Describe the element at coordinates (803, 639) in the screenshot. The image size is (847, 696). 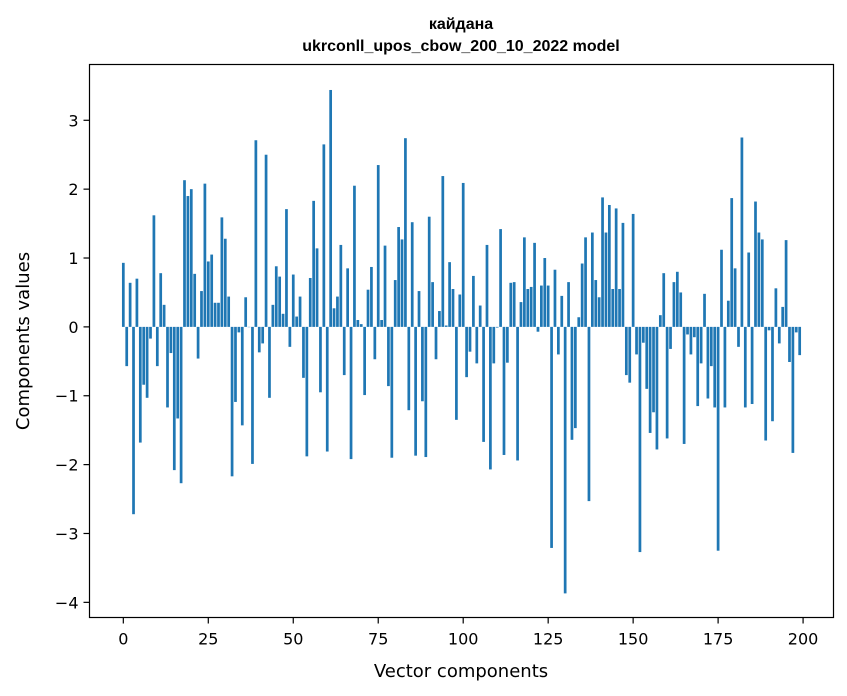
I see `x-tick-label: 200` at that location.